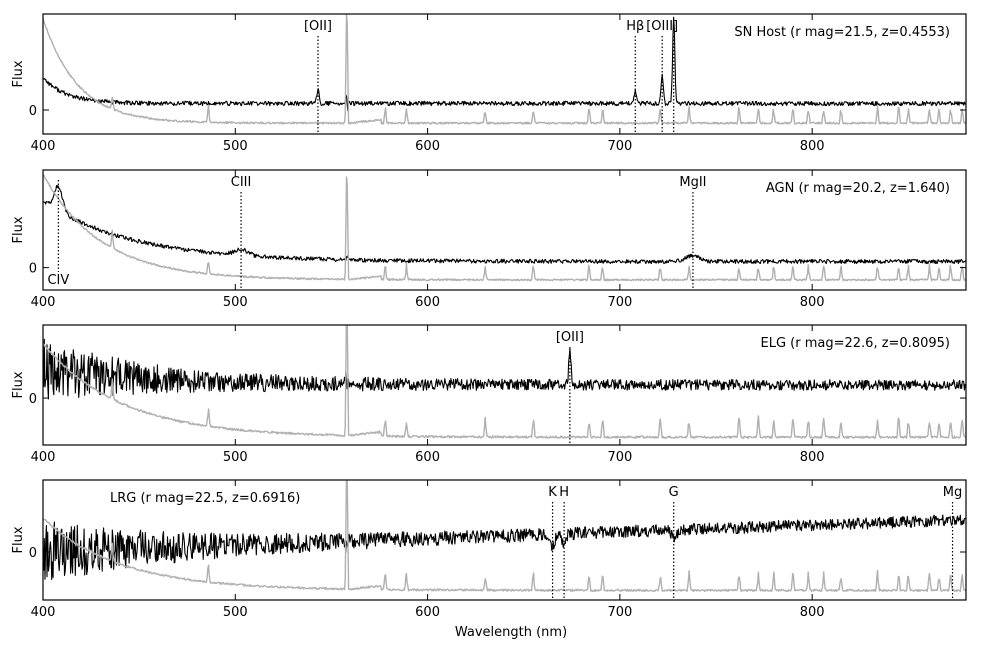 This screenshot has width=981, height=654. I want to click on line-label: H, so click(564, 492).